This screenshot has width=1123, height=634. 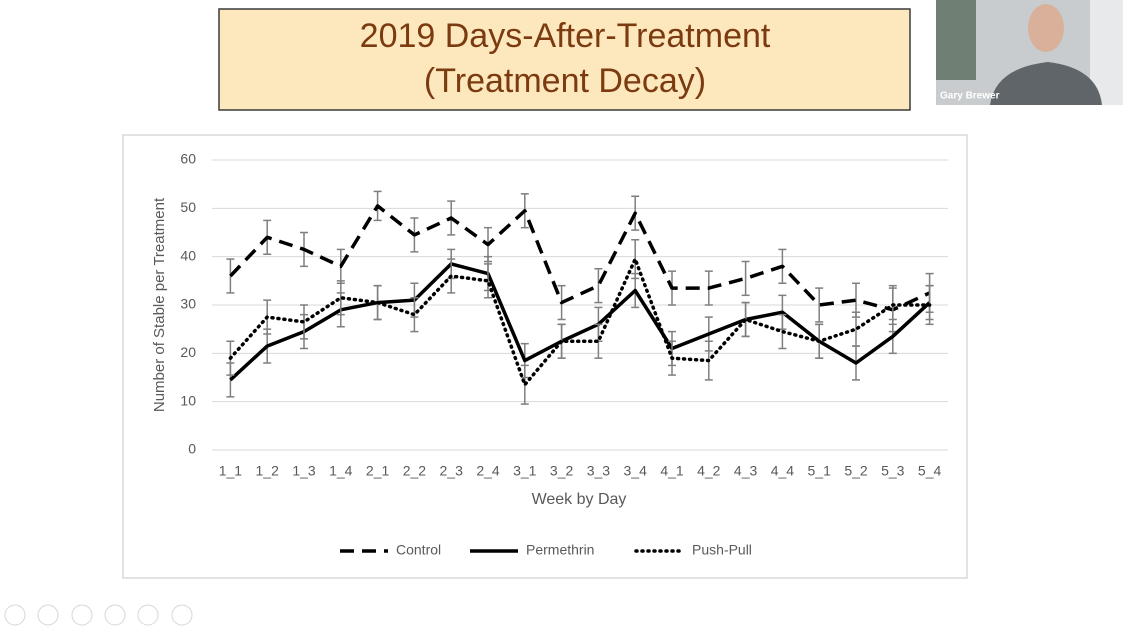 What do you see at coordinates (488, 471) in the screenshot?
I see `x-tick-label: 2_4` at bounding box center [488, 471].